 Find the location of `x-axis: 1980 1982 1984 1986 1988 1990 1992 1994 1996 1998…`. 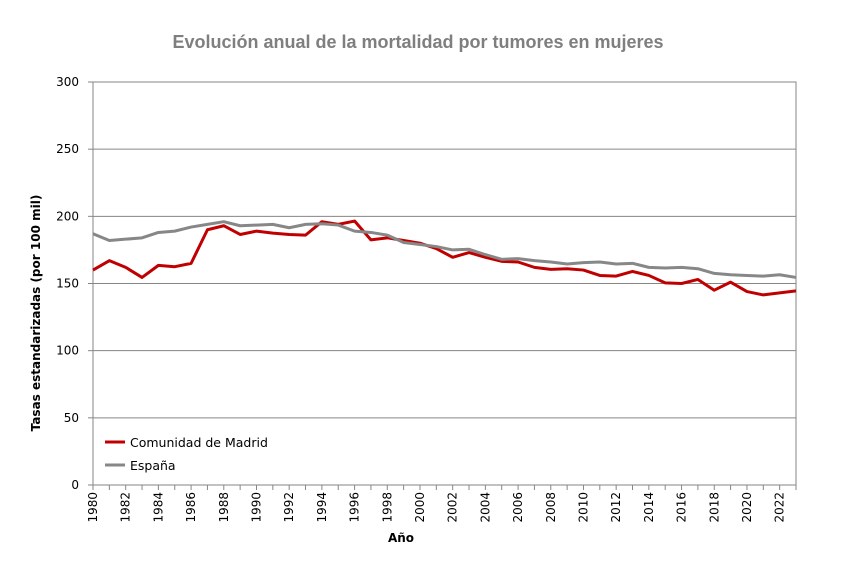

x-axis: 1980 1982 1984 1986 1988 1990 1992 1994 1996 1998… is located at coordinates (441, 504).